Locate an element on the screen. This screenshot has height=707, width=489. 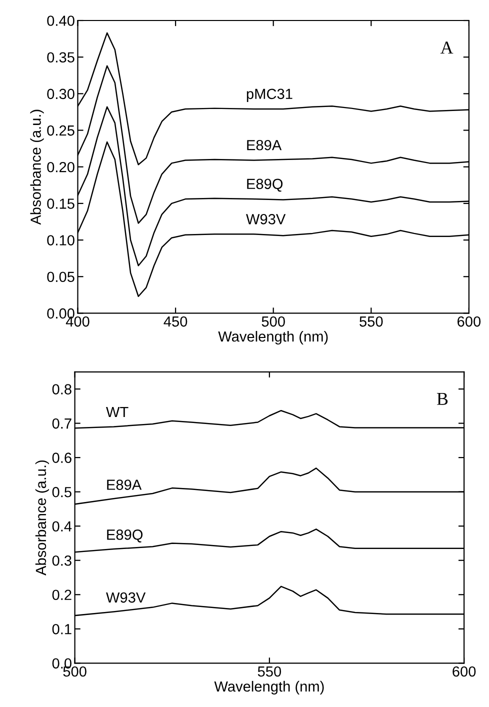
x-tick-label: 450 is located at coordinates (176, 321).